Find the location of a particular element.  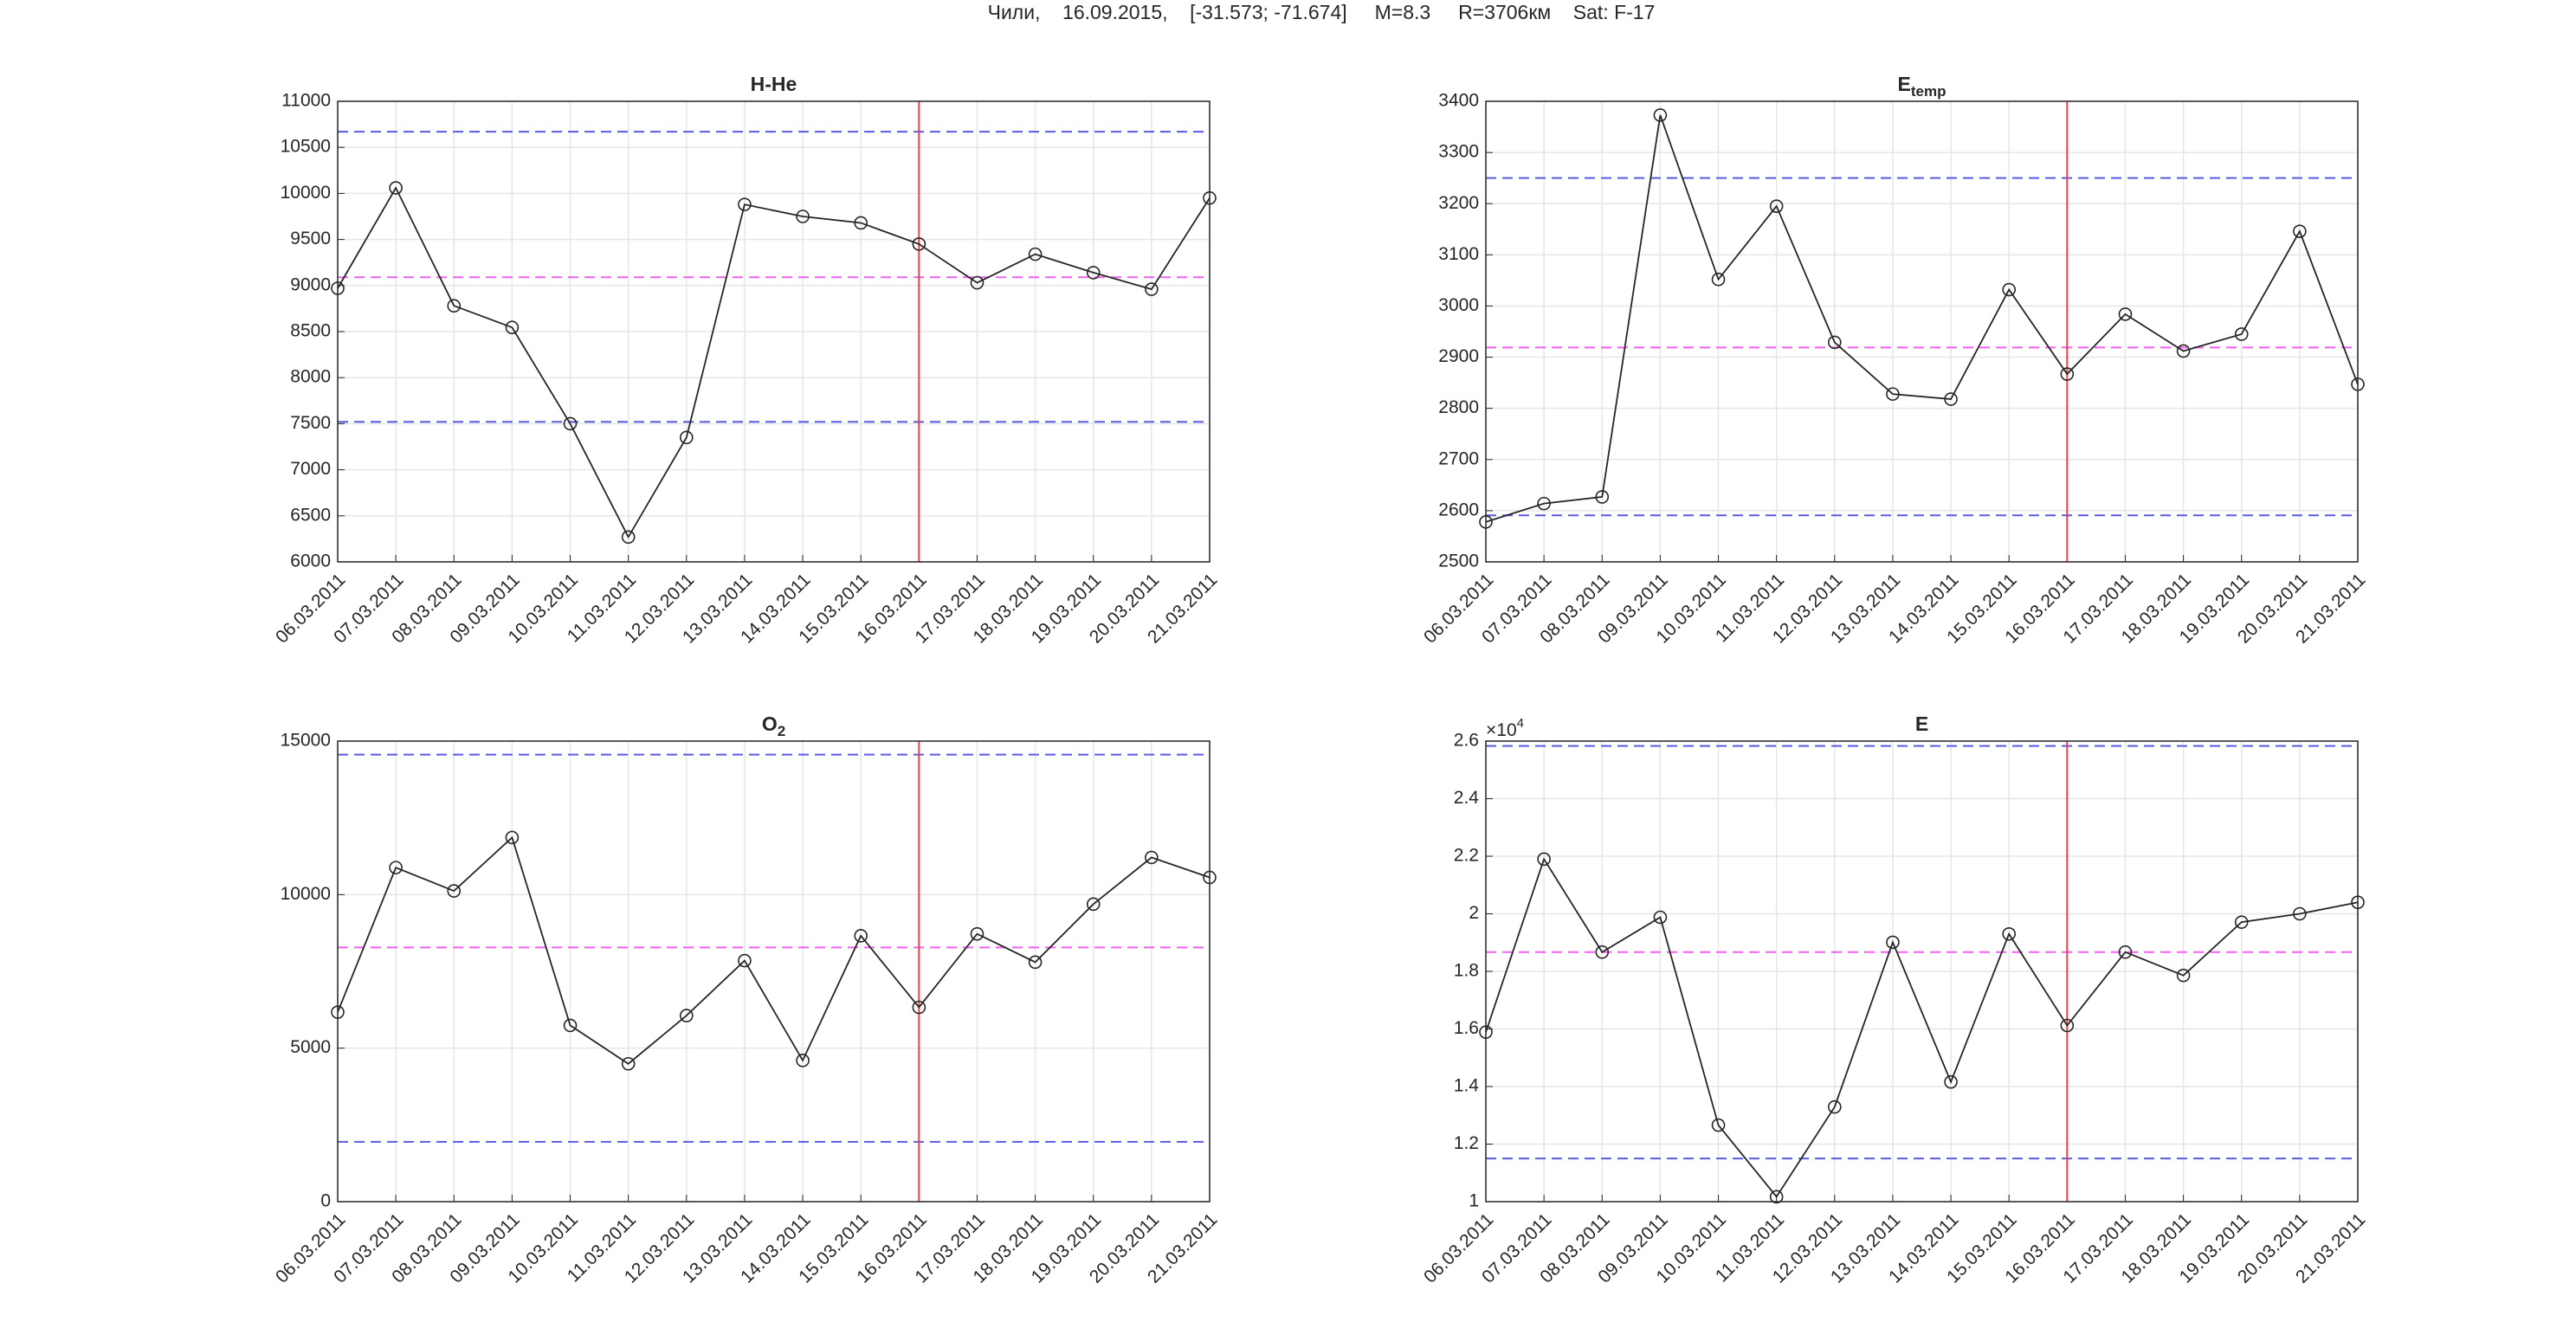

y-tick-label: 2500 is located at coordinates (1458, 561).